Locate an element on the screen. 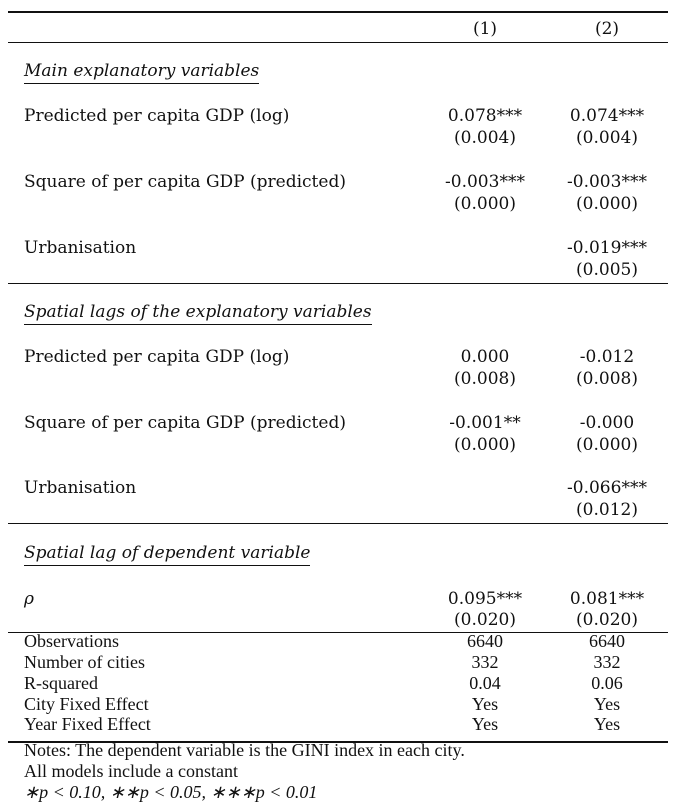 Image resolution: width=676 pixels, height=812 pixels. stats-rule is located at coordinates (338, 632).